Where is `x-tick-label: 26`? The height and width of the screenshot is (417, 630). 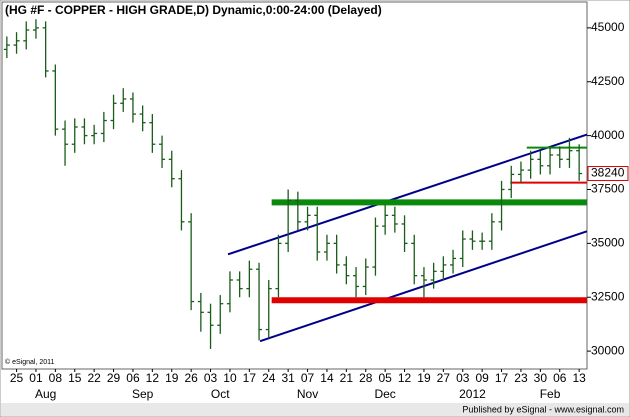 x-tick-label: 26 is located at coordinates (191, 378).